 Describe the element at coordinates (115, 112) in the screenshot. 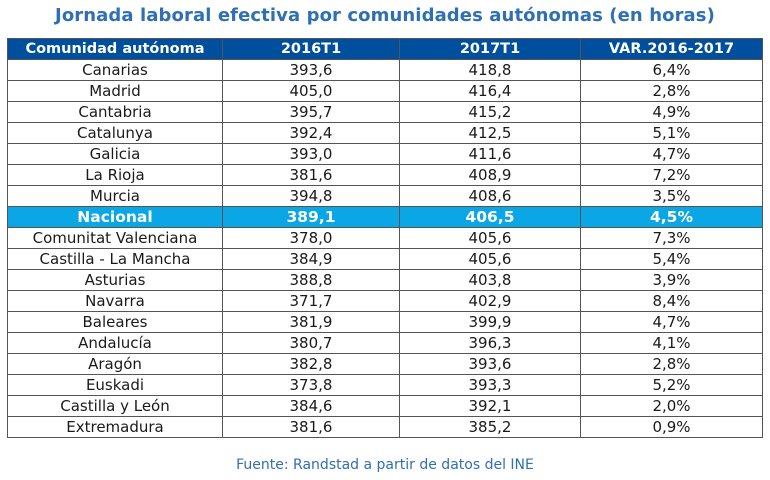

I see `cell-community: Cantabria` at that location.